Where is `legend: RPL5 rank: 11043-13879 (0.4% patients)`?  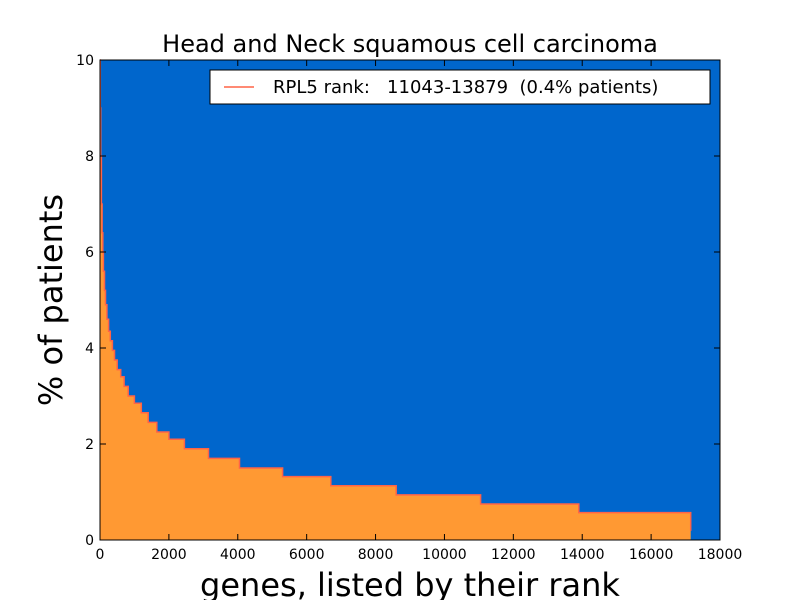
legend: RPL5 rank: 11043-13879 (0.4% patients) is located at coordinates (460, 87).